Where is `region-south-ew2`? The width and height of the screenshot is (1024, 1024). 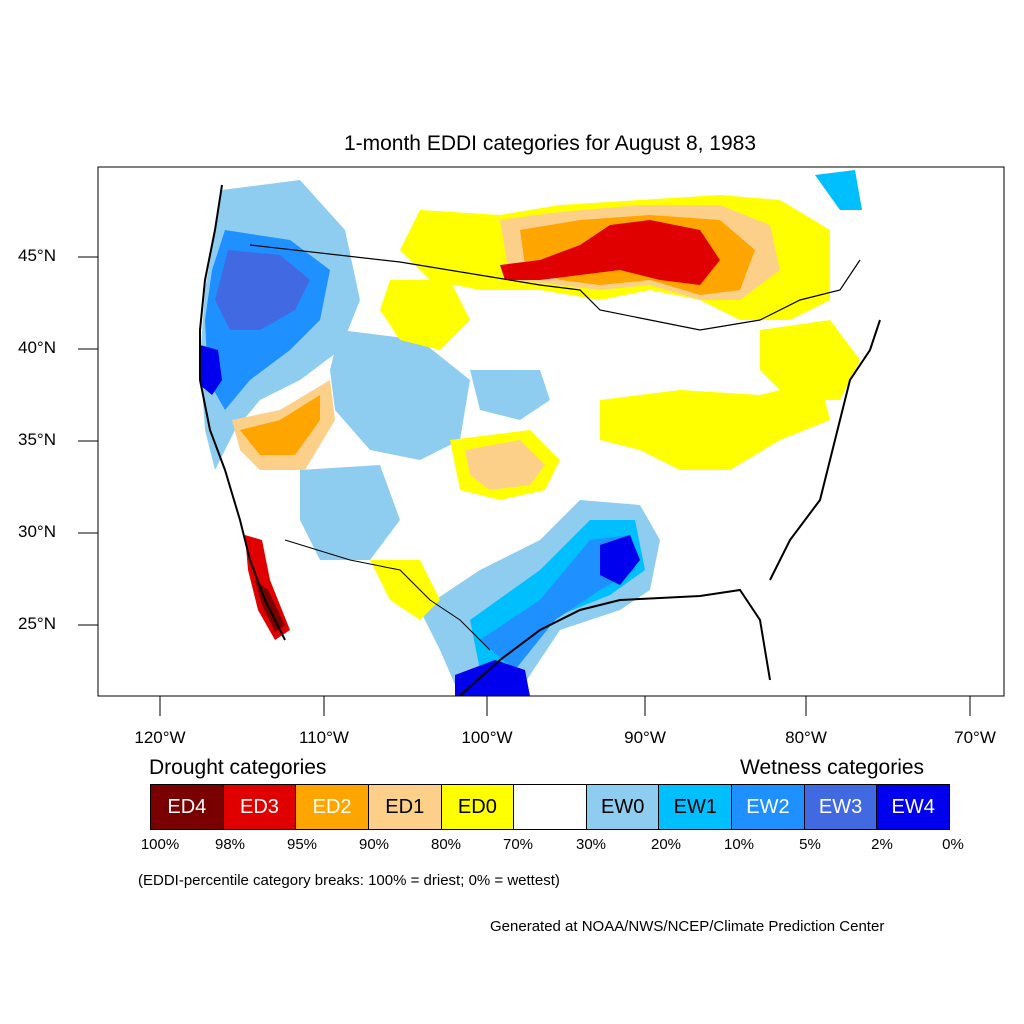
region-south-ew2 is located at coordinates (557, 602).